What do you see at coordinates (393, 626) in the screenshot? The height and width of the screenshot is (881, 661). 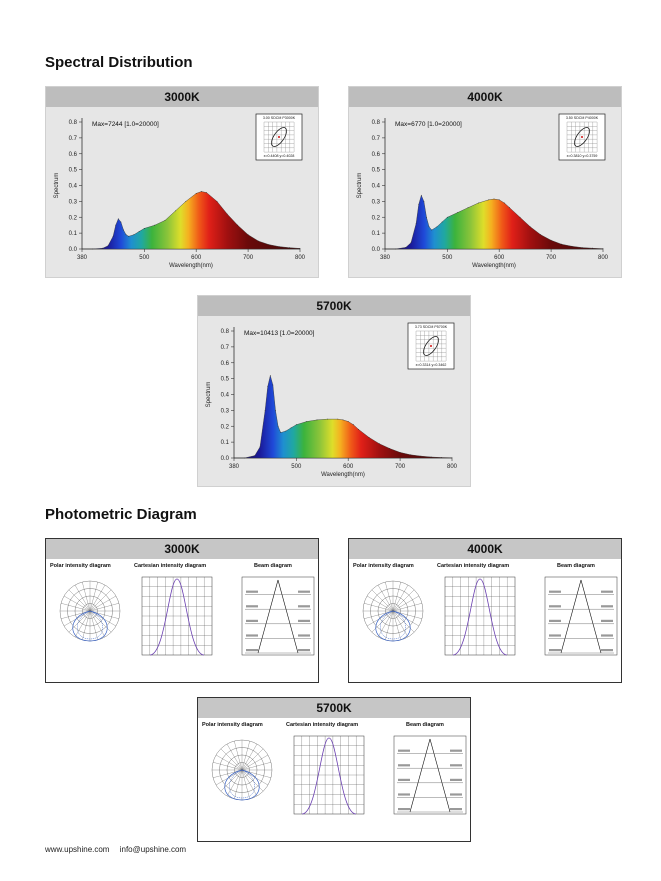 I see `polar-curve` at bounding box center [393, 626].